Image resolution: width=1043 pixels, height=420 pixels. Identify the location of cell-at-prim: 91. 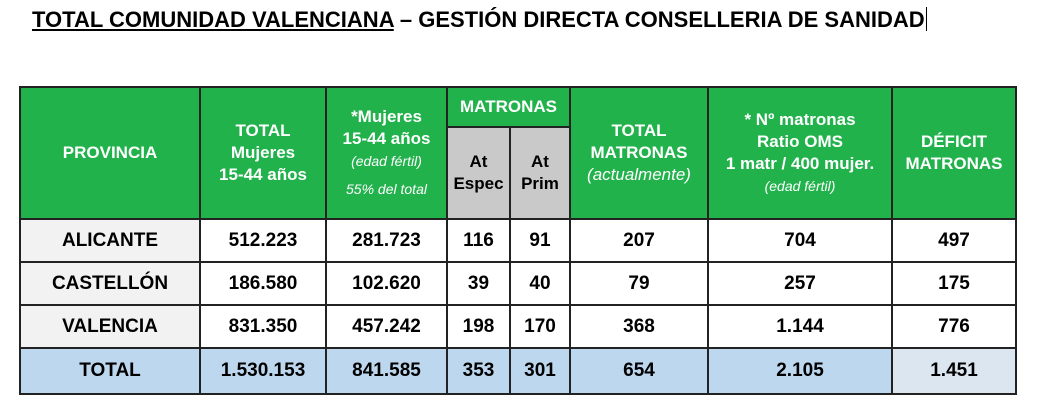
(540, 240).